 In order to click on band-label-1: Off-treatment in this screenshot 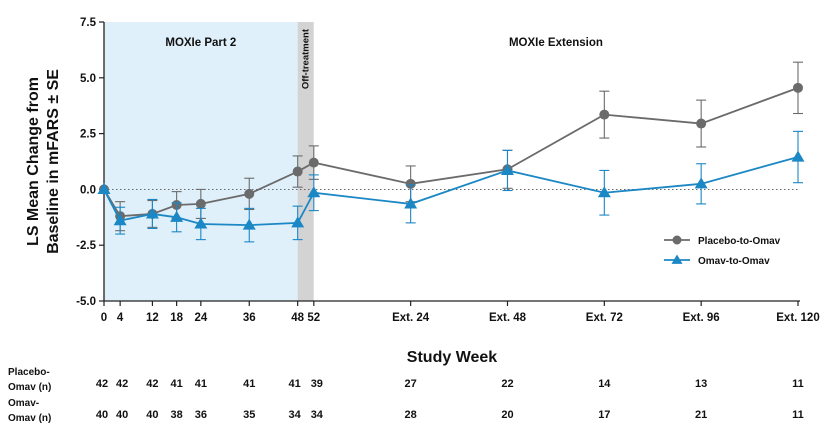, I will do `click(306, 58)`.